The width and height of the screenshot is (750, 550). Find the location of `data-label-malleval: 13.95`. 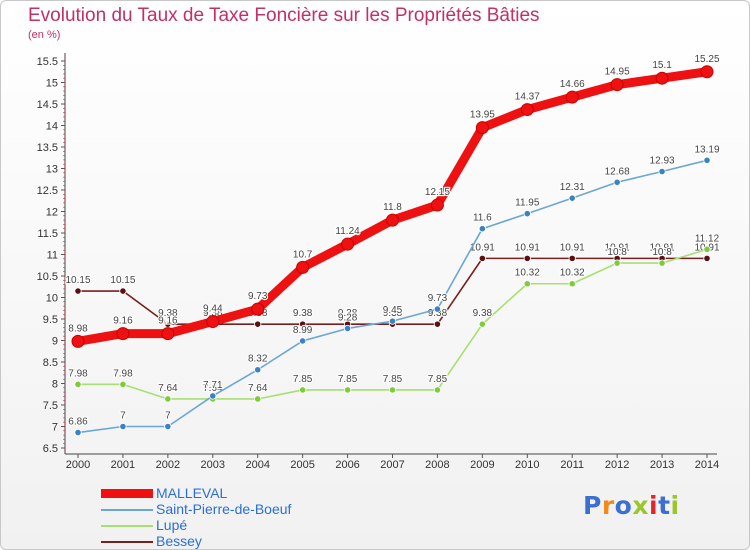

data-label-malleval: 13.95 is located at coordinates (482, 115).